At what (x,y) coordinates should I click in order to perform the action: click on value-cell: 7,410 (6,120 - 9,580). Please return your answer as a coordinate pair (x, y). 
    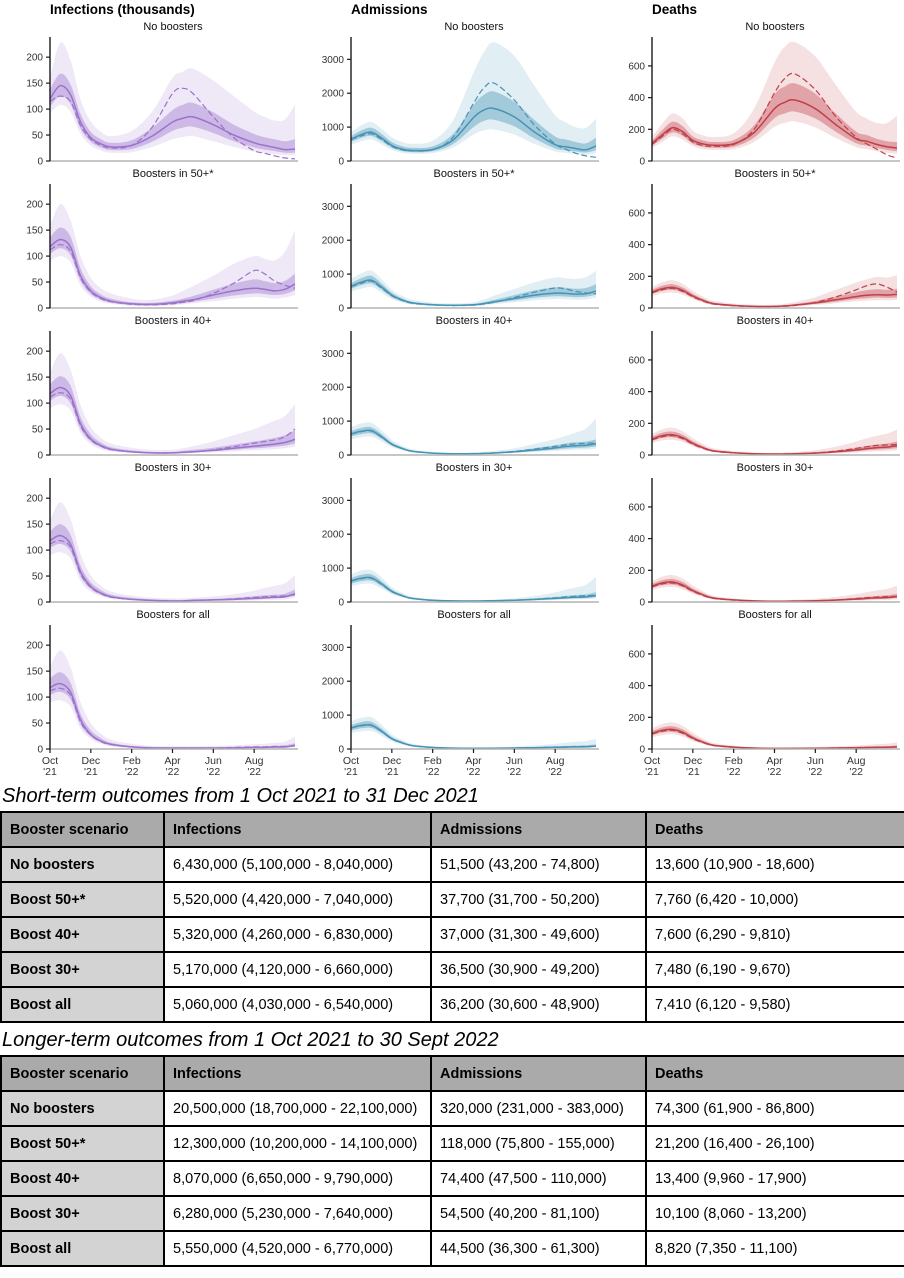
    Looking at the image, I should click on (774, 1004).